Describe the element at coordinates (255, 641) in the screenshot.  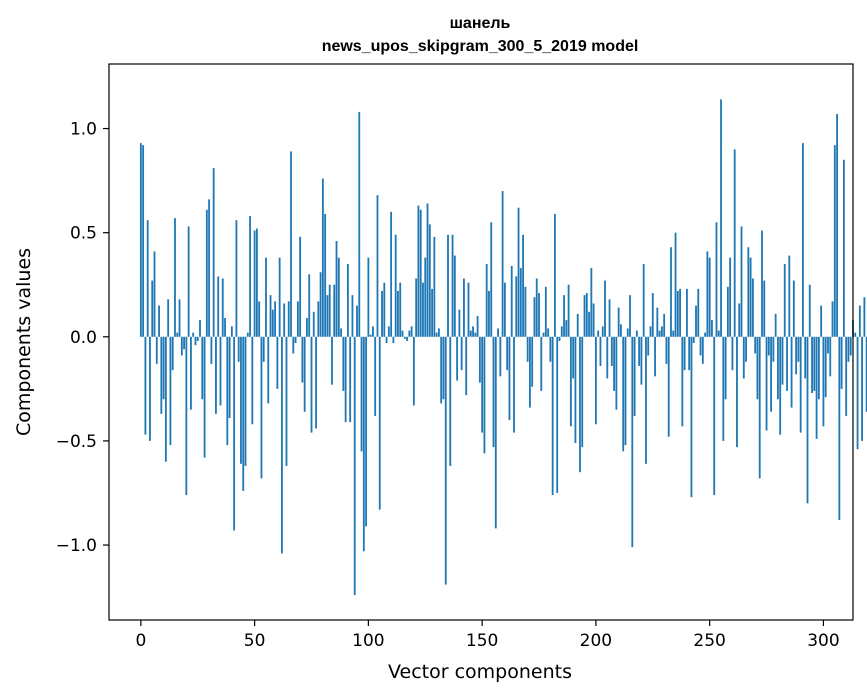
I see `x-tick-label: 50` at that location.